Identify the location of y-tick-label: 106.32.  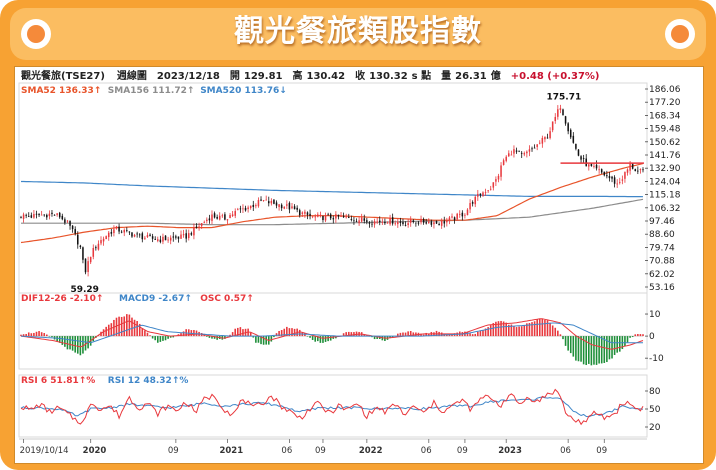
(665, 209).